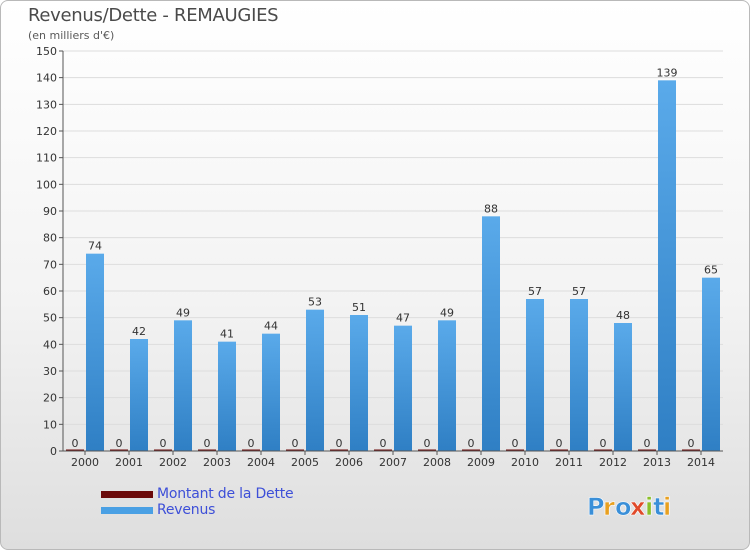 This screenshot has width=750, height=550. Describe the element at coordinates (315, 302) in the screenshot. I see `revenus-value-label: 53` at that location.